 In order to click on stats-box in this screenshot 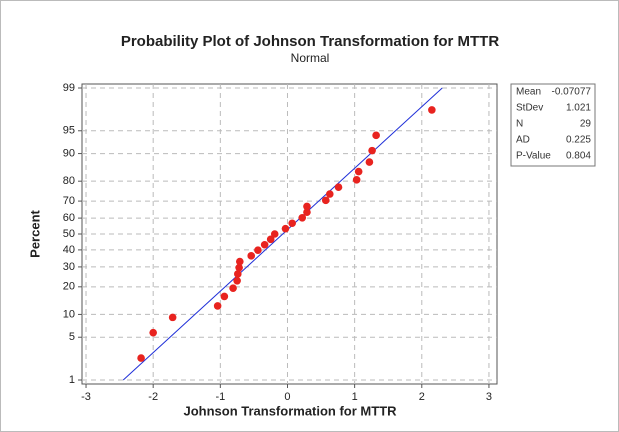, I will do `click(553, 125)`.